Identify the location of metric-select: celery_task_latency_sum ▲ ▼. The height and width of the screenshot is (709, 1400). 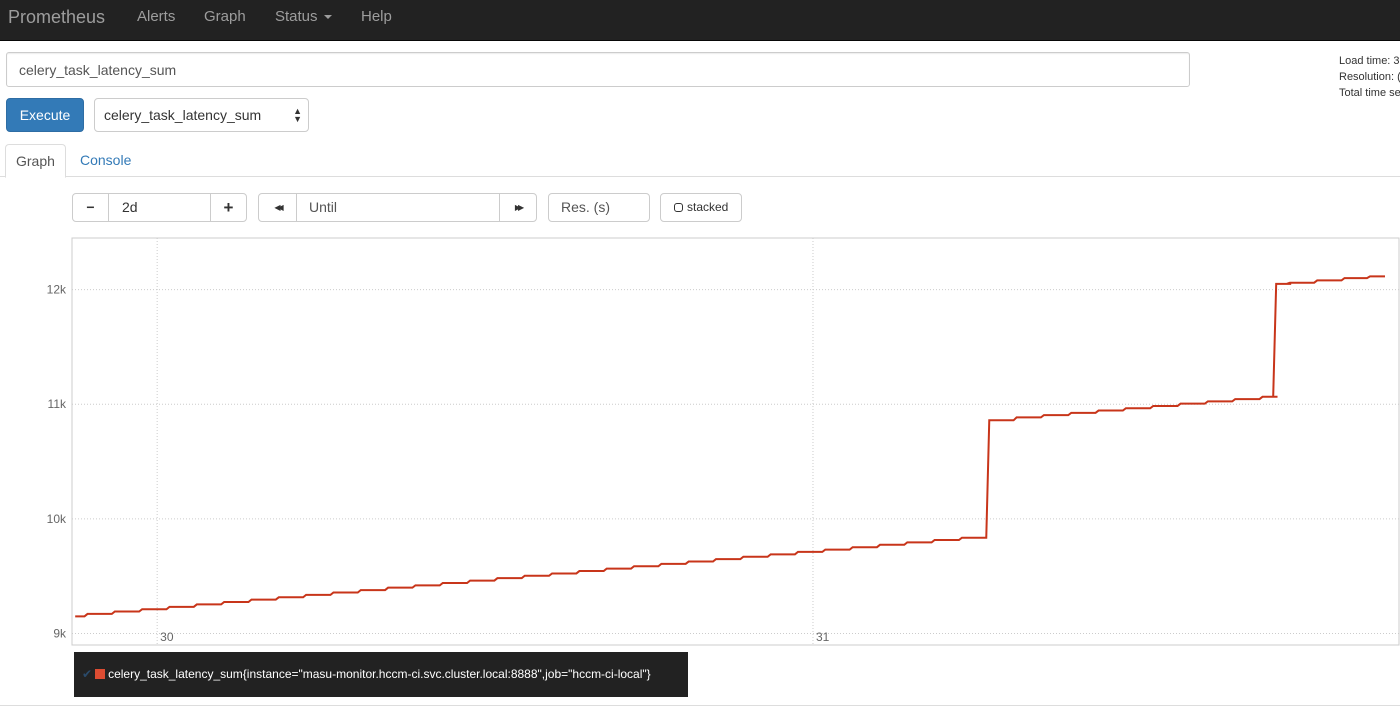
(201, 115).